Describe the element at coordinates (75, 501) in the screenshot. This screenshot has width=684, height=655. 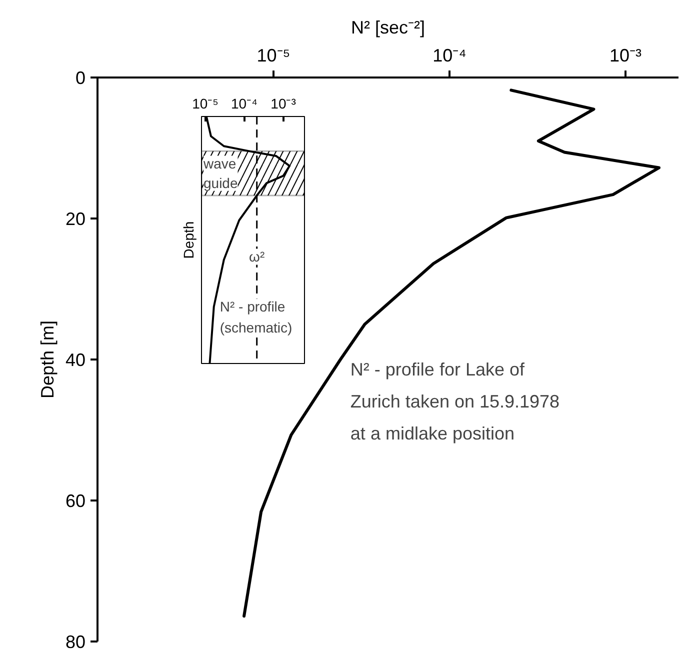
I see `y-tick-label: 60` at that location.